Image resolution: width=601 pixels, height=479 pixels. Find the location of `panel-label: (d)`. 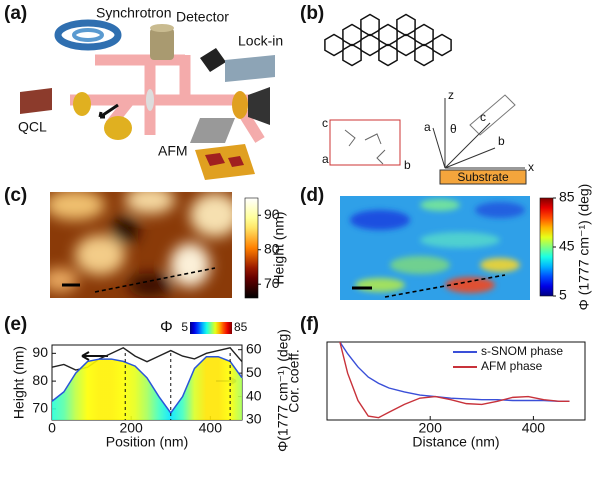

panel-label: (d) is located at coordinates (312, 195).